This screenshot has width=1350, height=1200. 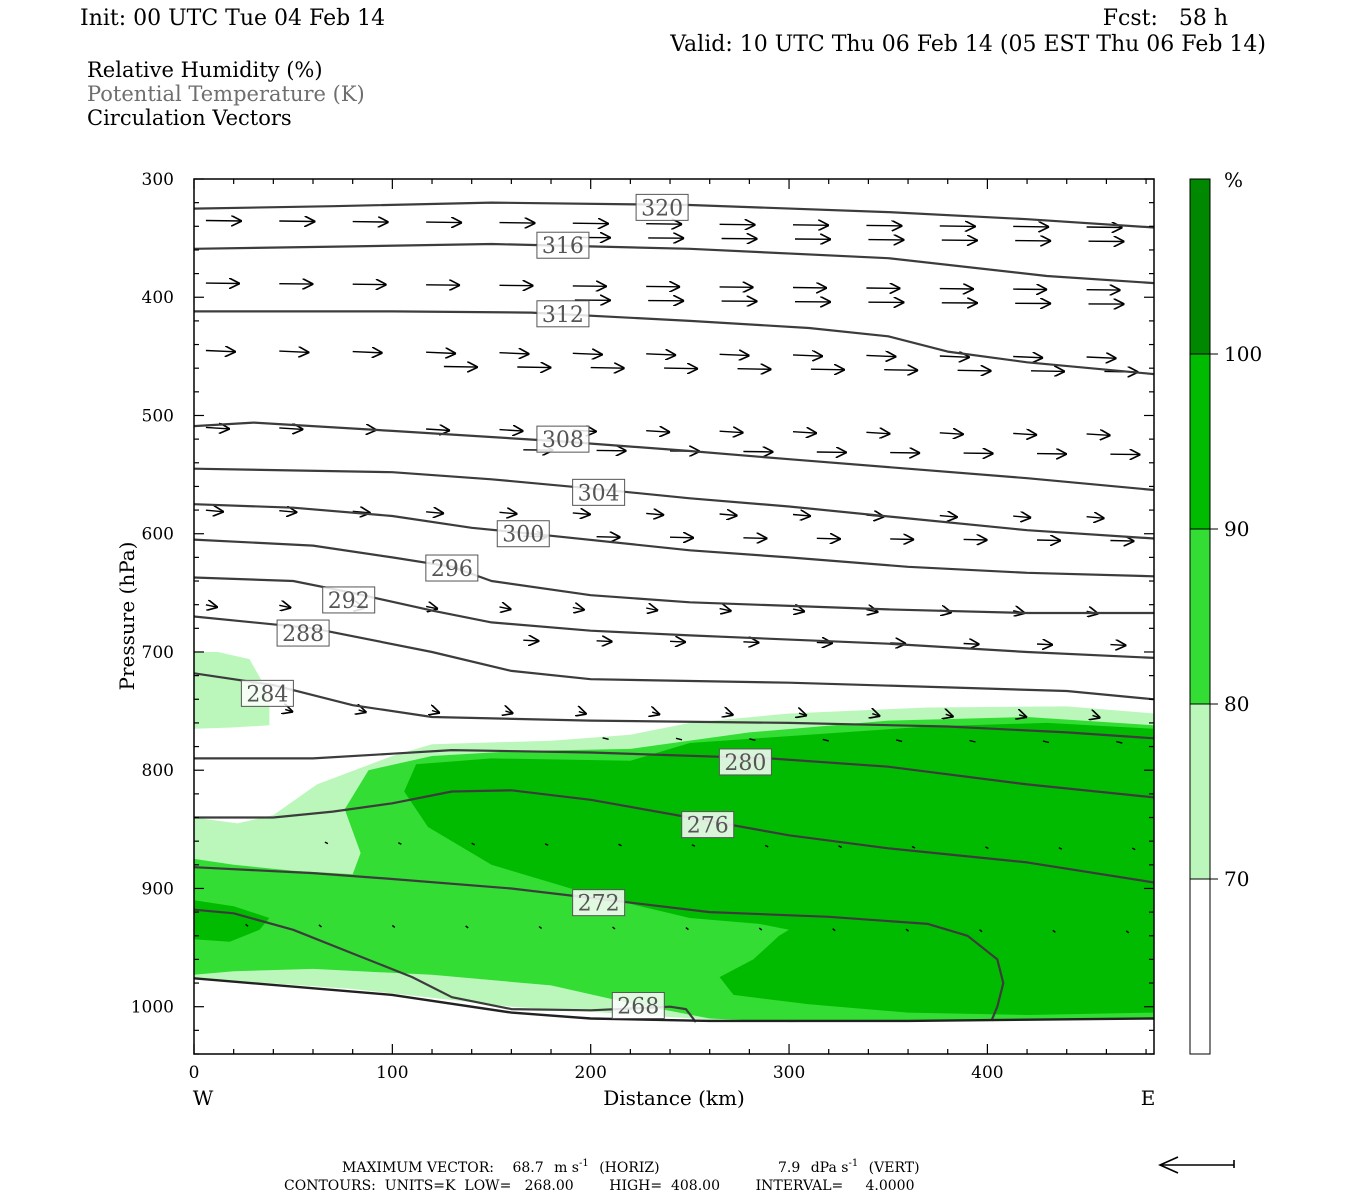 I want to click on contour-label: 288, so click(x=303, y=634).